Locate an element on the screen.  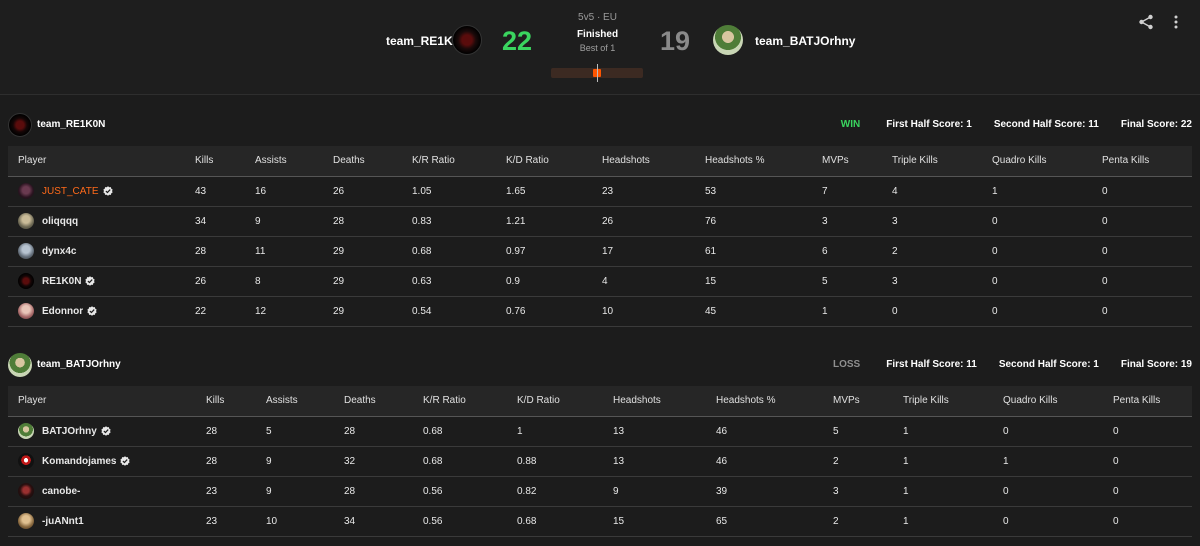
stat-cell: 0.68 is located at coordinates (449, 251).